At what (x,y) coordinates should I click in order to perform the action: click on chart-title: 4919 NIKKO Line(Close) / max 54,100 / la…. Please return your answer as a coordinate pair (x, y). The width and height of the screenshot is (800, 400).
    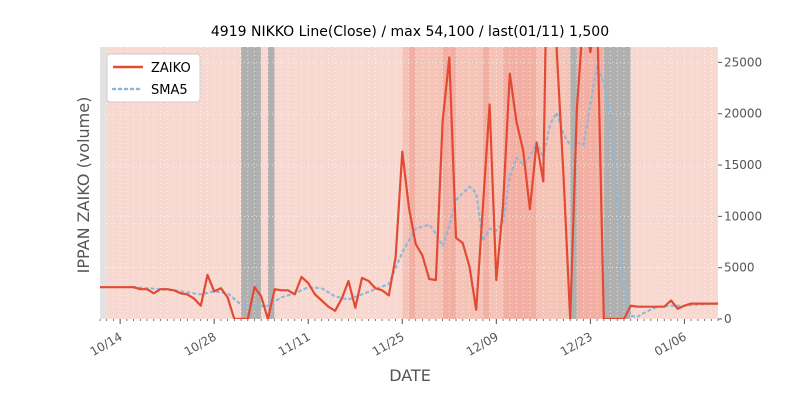
    Looking at the image, I should click on (410, 32).